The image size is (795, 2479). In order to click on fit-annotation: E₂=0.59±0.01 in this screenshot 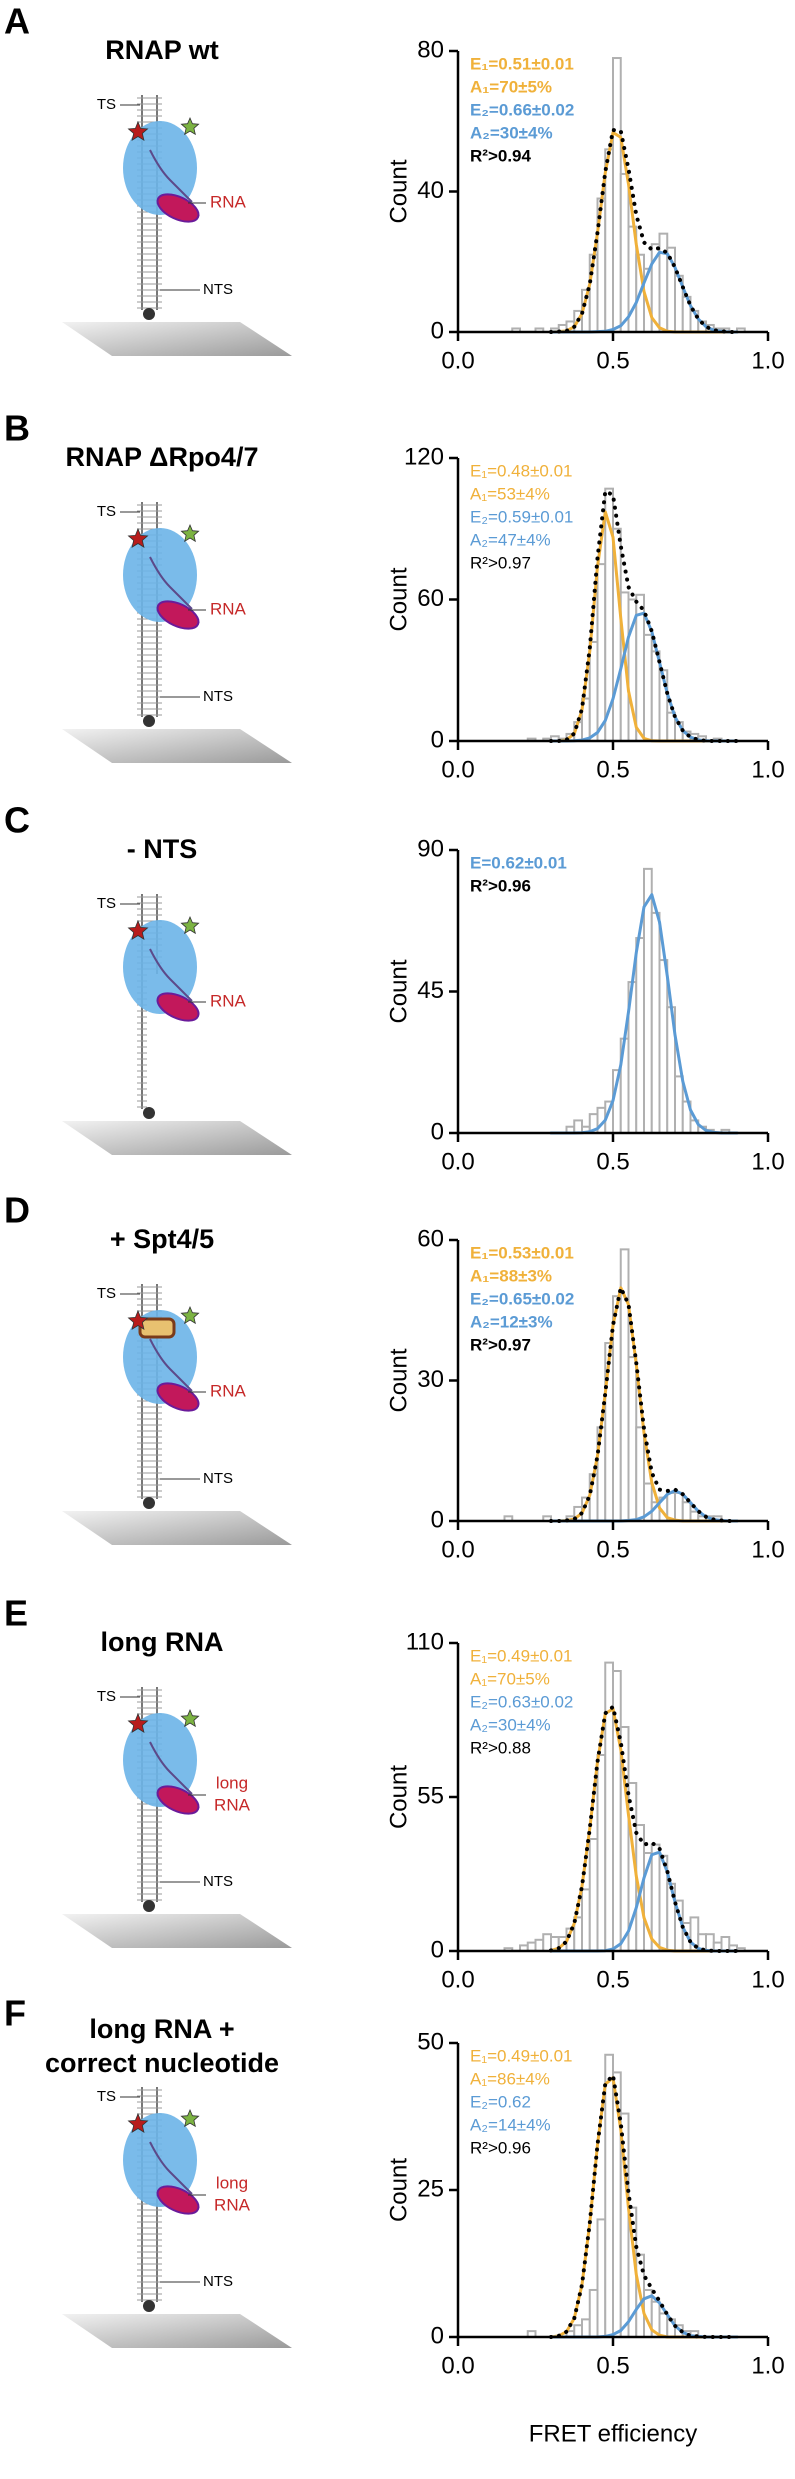, I will do `click(521, 516)`.